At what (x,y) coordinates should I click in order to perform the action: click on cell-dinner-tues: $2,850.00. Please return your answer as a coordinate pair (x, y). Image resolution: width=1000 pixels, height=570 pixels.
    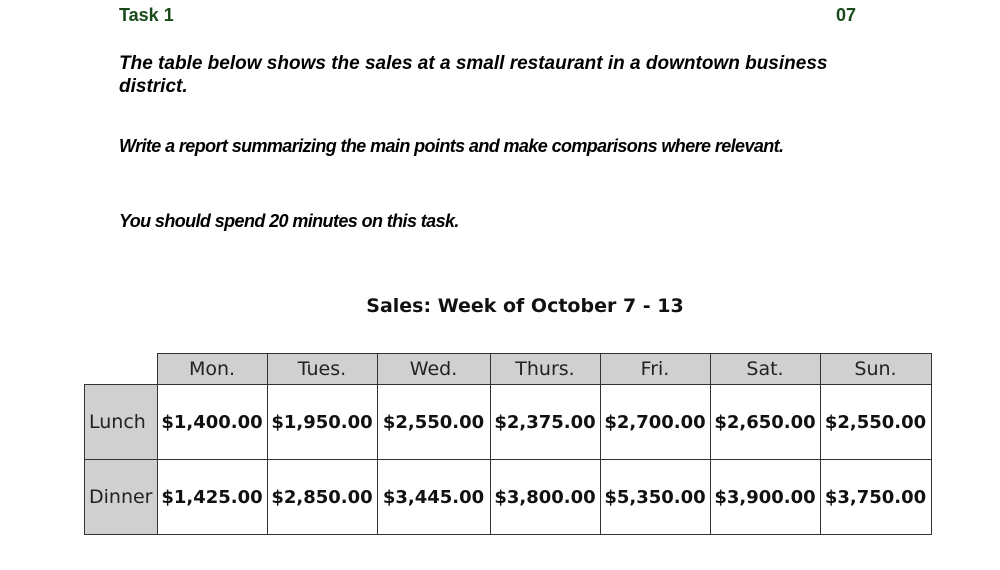
    Looking at the image, I should click on (322, 497).